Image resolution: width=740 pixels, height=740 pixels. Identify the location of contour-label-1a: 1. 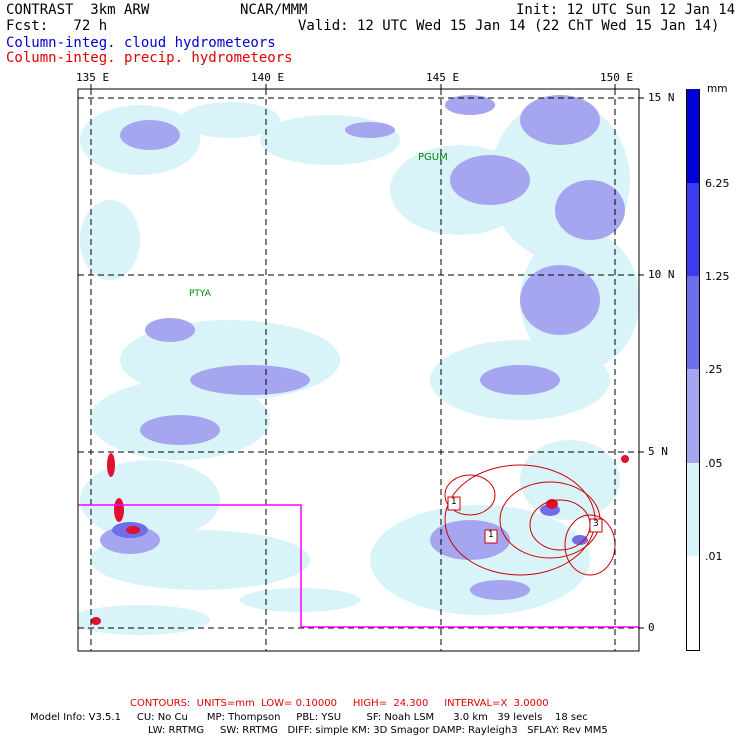
(454, 502).